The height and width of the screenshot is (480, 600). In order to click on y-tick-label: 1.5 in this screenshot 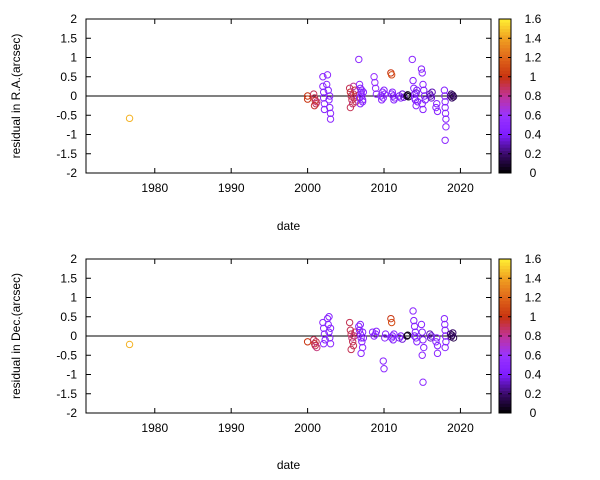, I will do `click(68, 278)`.